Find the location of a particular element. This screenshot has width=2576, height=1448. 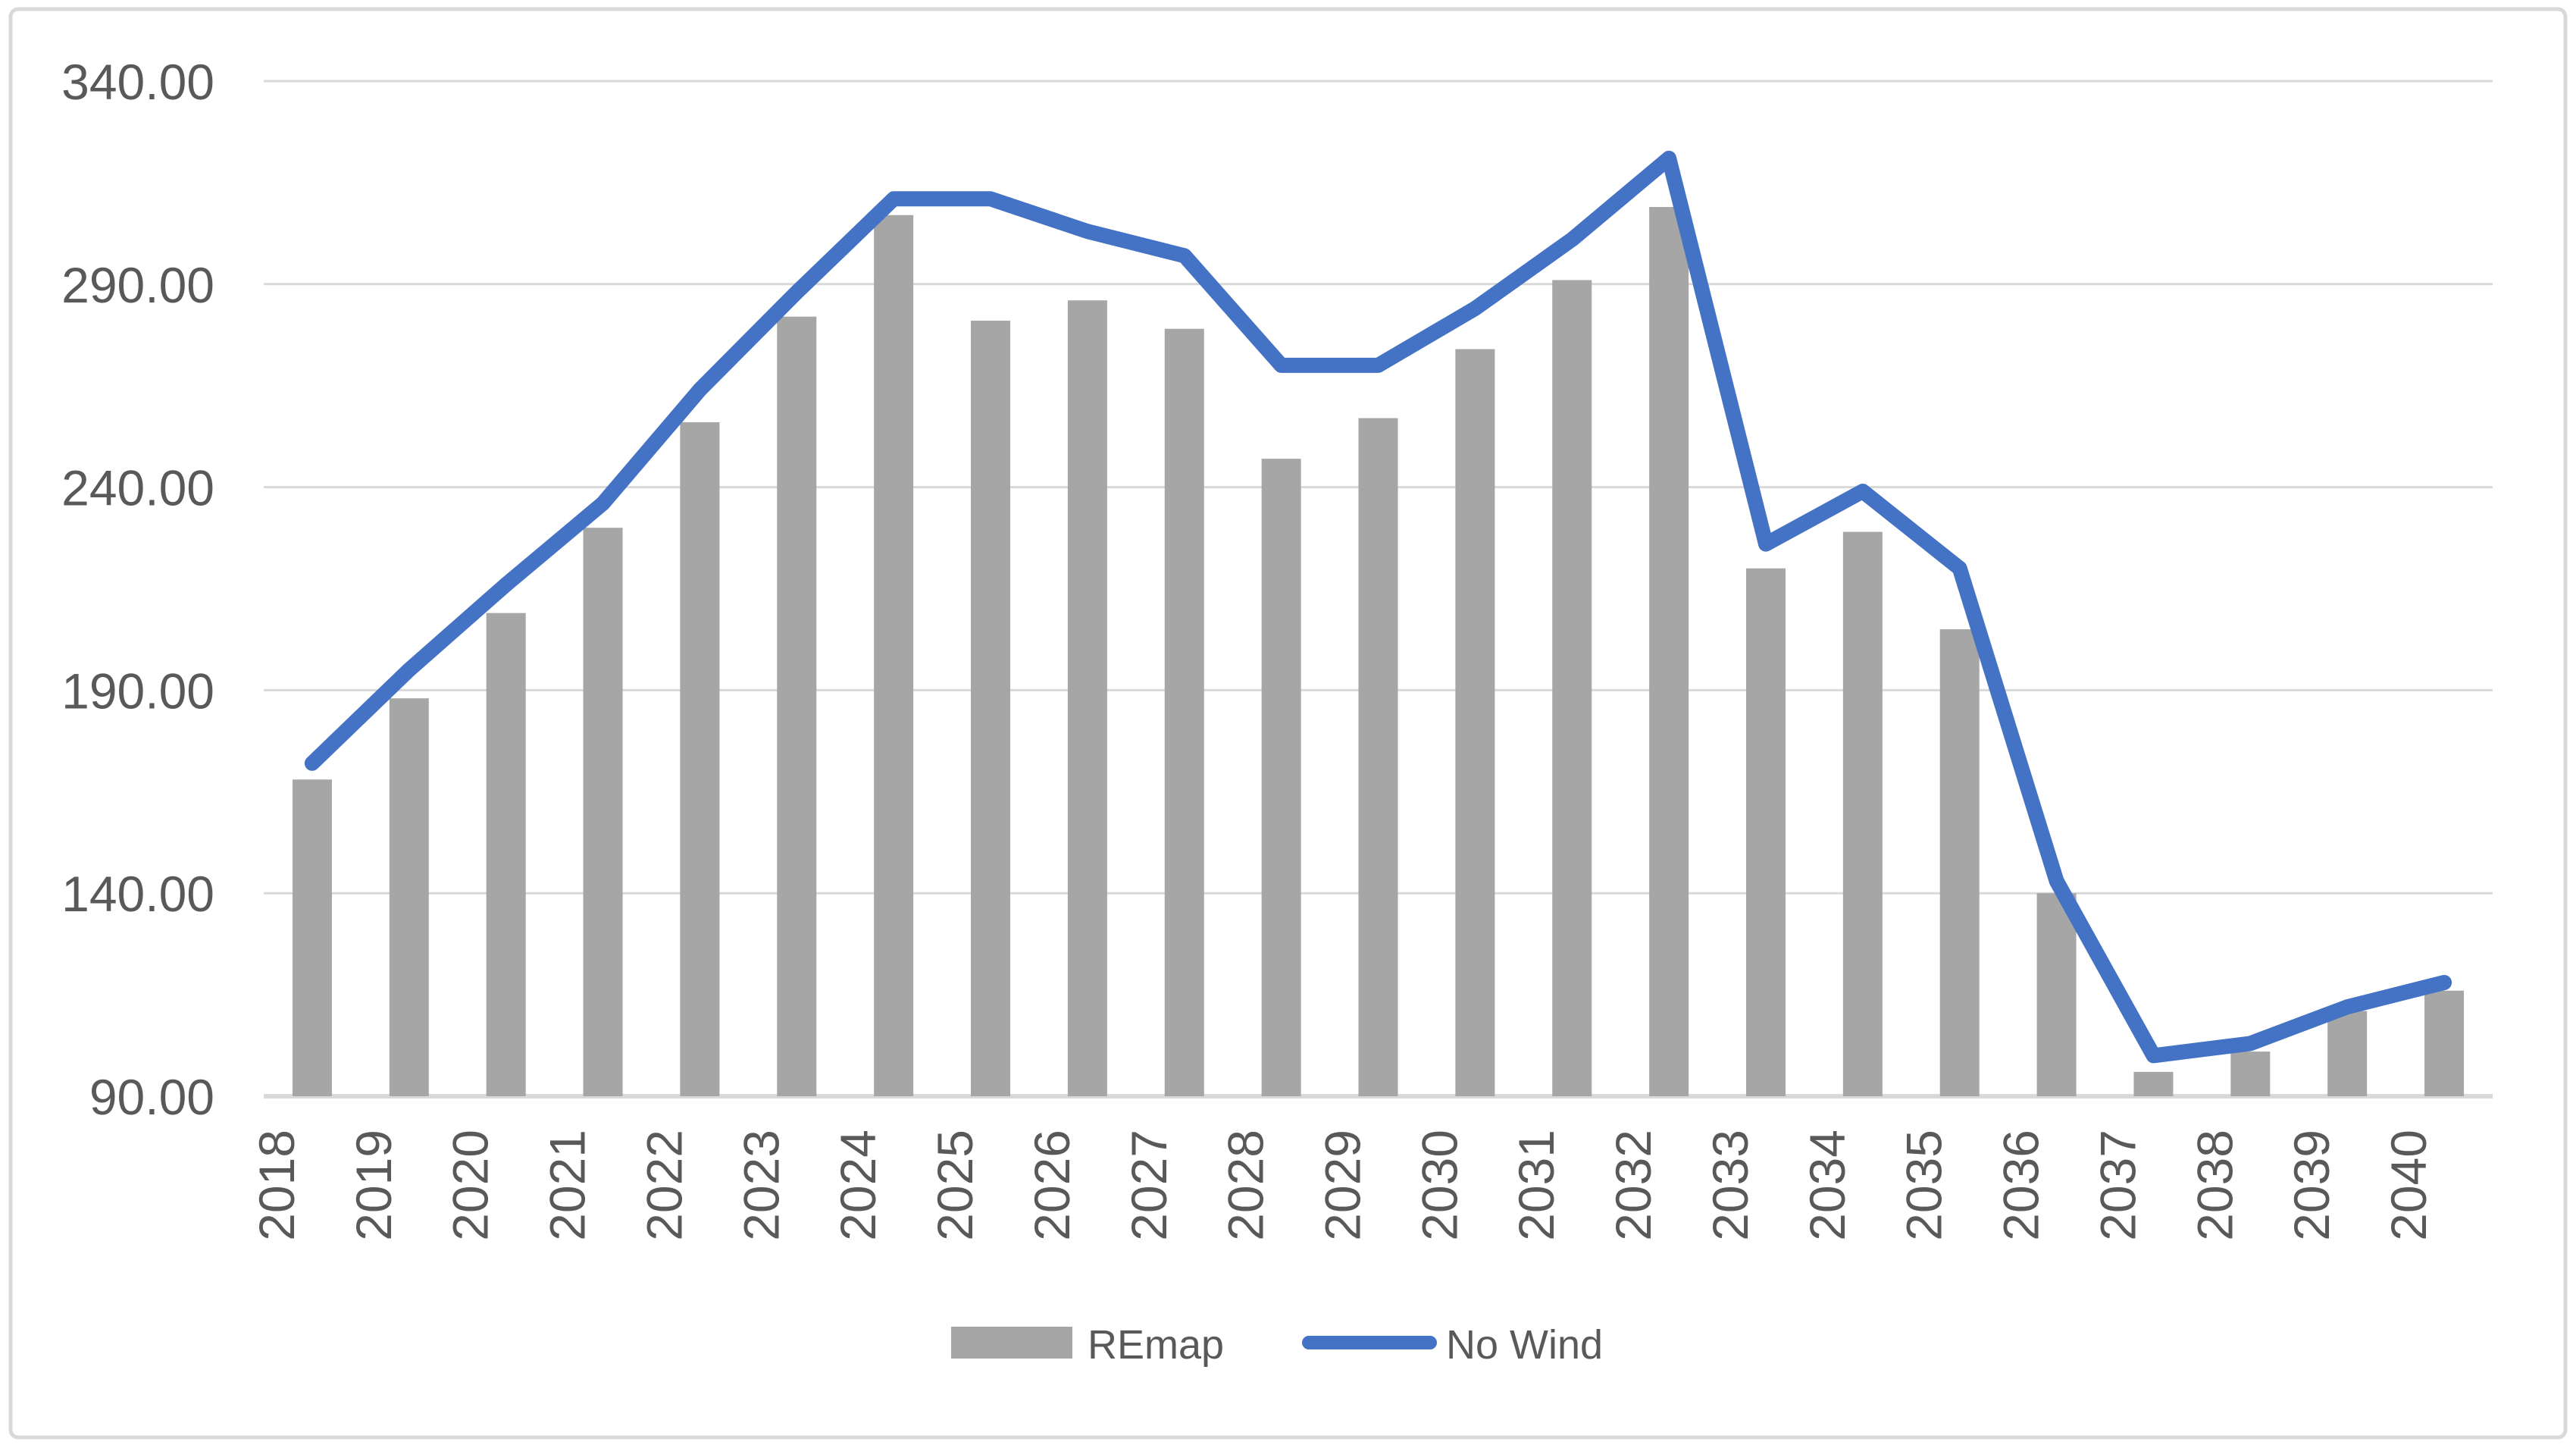

x-tick-label-2018: 2018 is located at coordinates (277, 1185).